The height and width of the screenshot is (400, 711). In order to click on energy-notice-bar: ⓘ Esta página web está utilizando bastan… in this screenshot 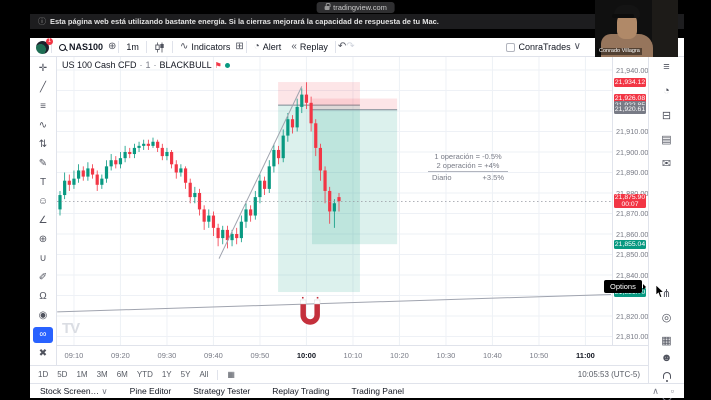, I will do `click(357, 21)`.